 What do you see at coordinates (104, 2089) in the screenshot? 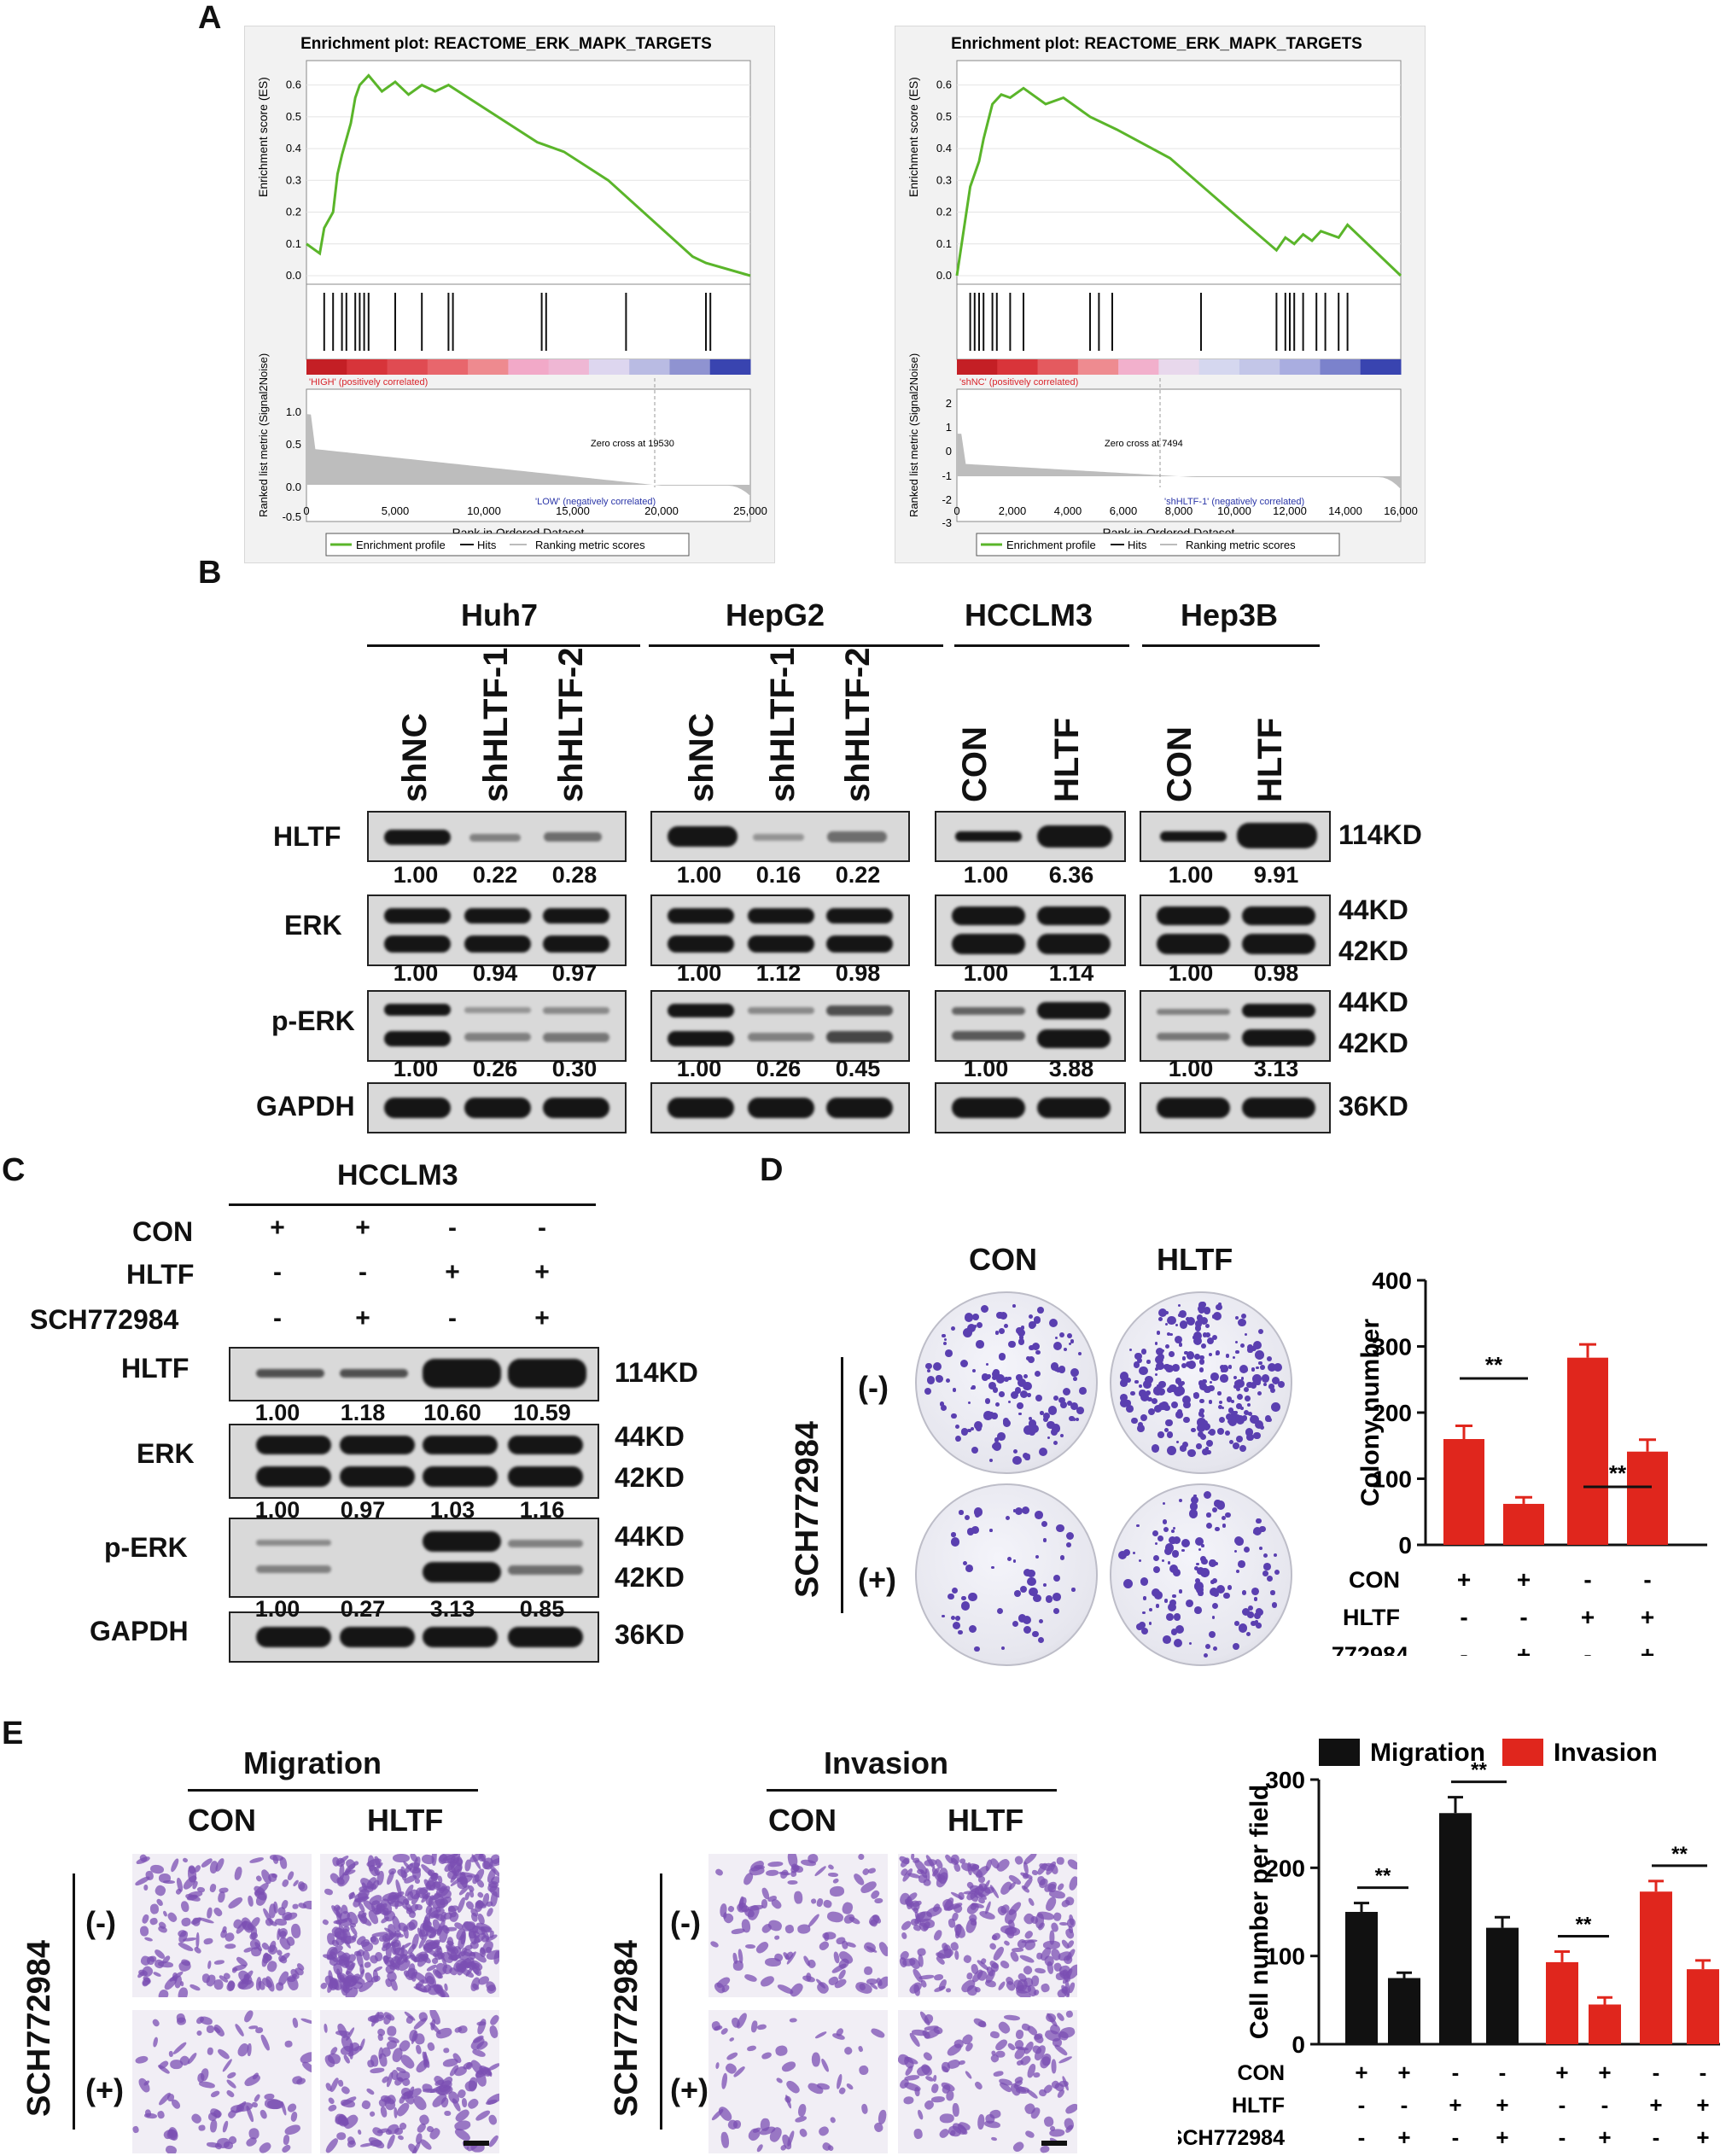
I see `row-e-mig-plus: (+)` at bounding box center [104, 2089].